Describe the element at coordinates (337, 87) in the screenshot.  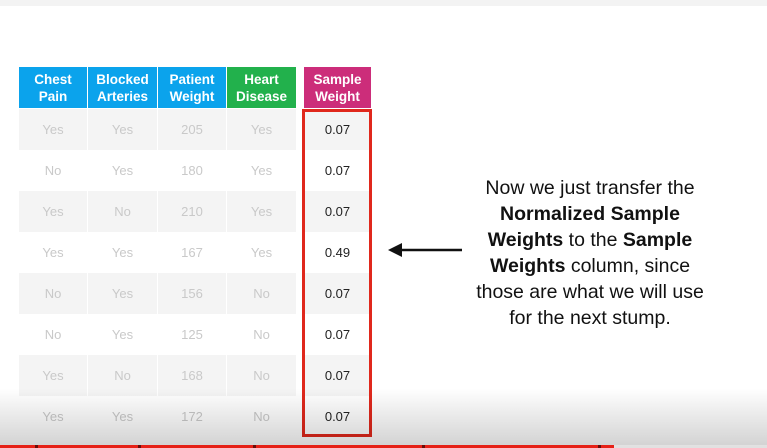
I see `column-header-sample-weight: Sample Weight` at that location.